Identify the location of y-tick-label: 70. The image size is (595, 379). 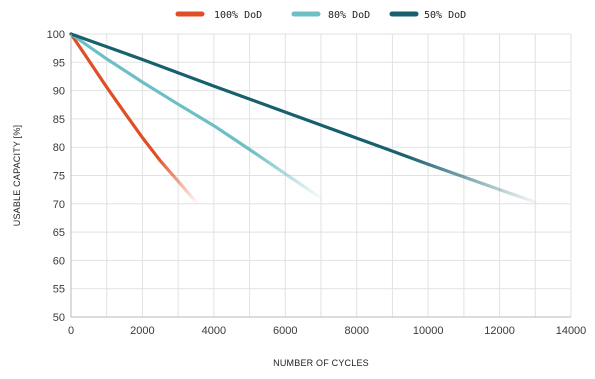
(59, 205).